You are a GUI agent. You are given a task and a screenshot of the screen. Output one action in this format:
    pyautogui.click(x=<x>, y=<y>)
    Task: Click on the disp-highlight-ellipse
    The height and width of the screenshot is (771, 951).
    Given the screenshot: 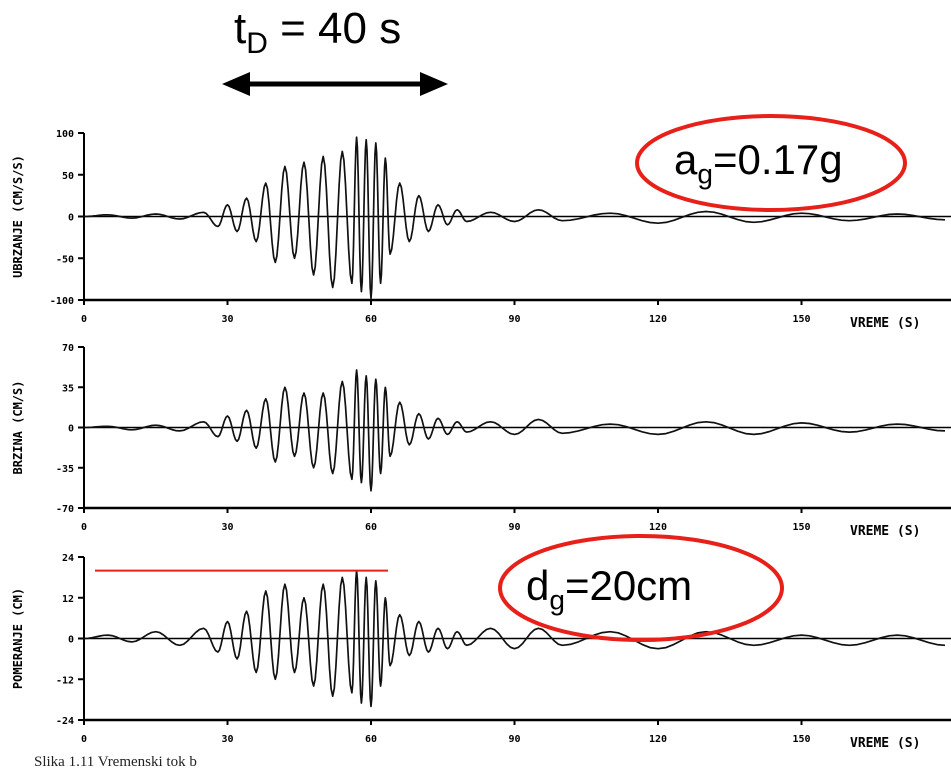 What is the action you would take?
    pyautogui.click(x=641, y=588)
    